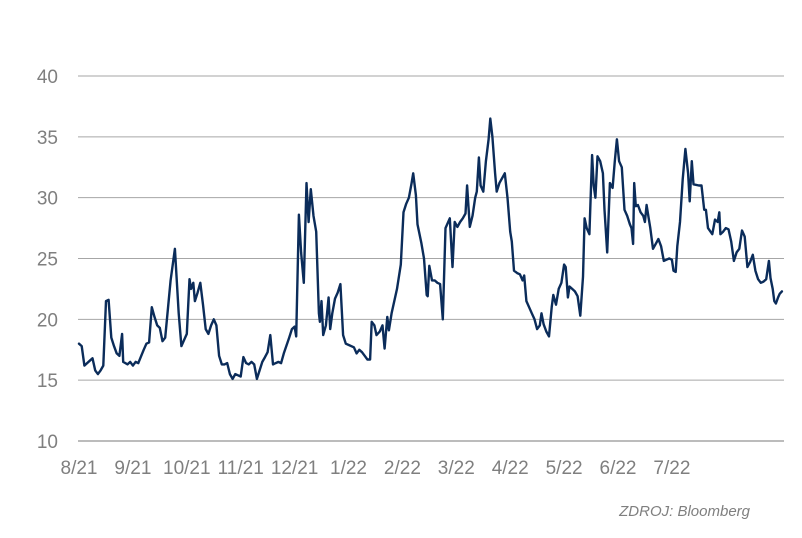  What do you see at coordinates (47, 77) in the screenshot?
I see `y-tick-label: 40` at bounding box center [47, 77].